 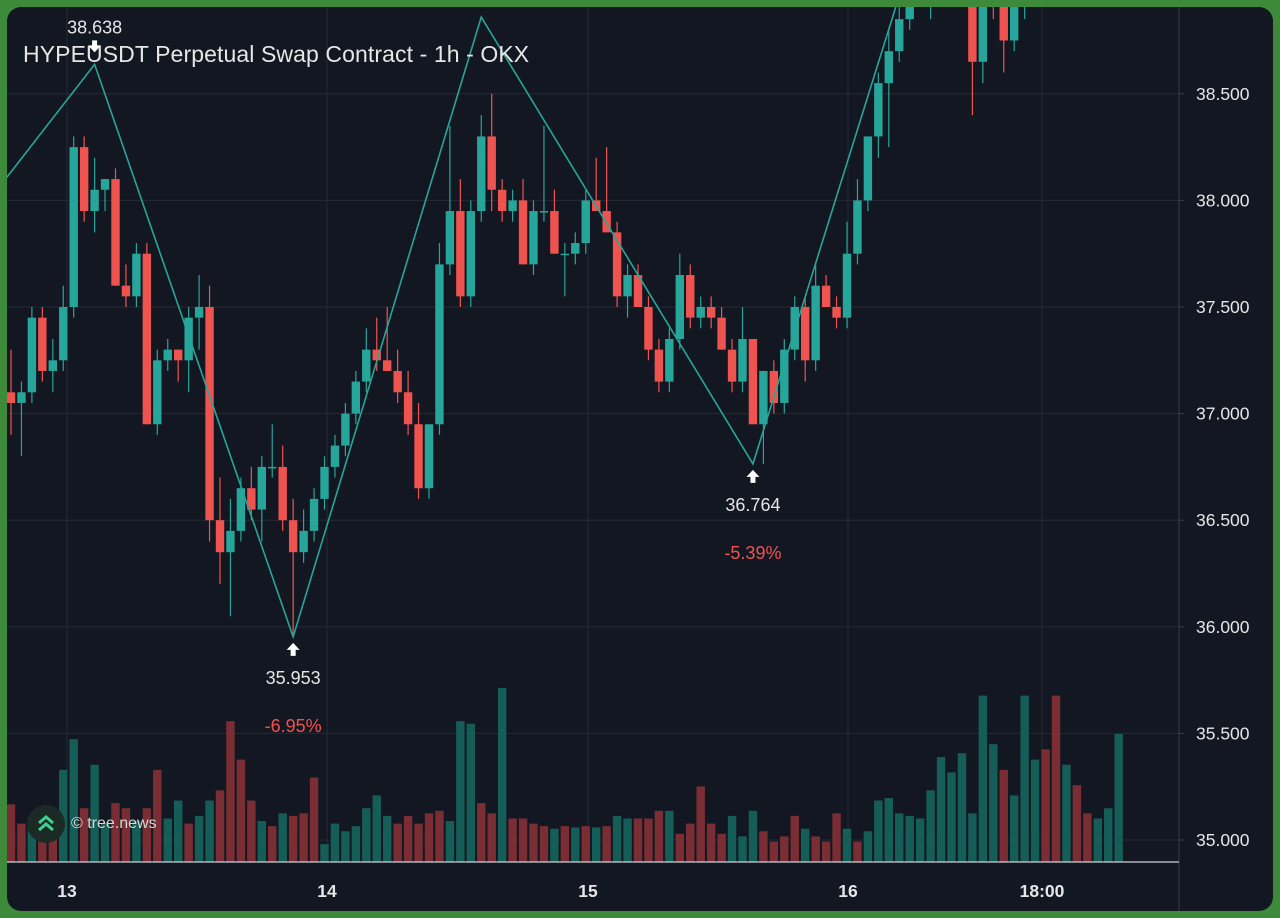 What do you see at coordinates (67, 891) in the screenshot?
I see `time-tick-label: 13` at bounding box center [67, 891].